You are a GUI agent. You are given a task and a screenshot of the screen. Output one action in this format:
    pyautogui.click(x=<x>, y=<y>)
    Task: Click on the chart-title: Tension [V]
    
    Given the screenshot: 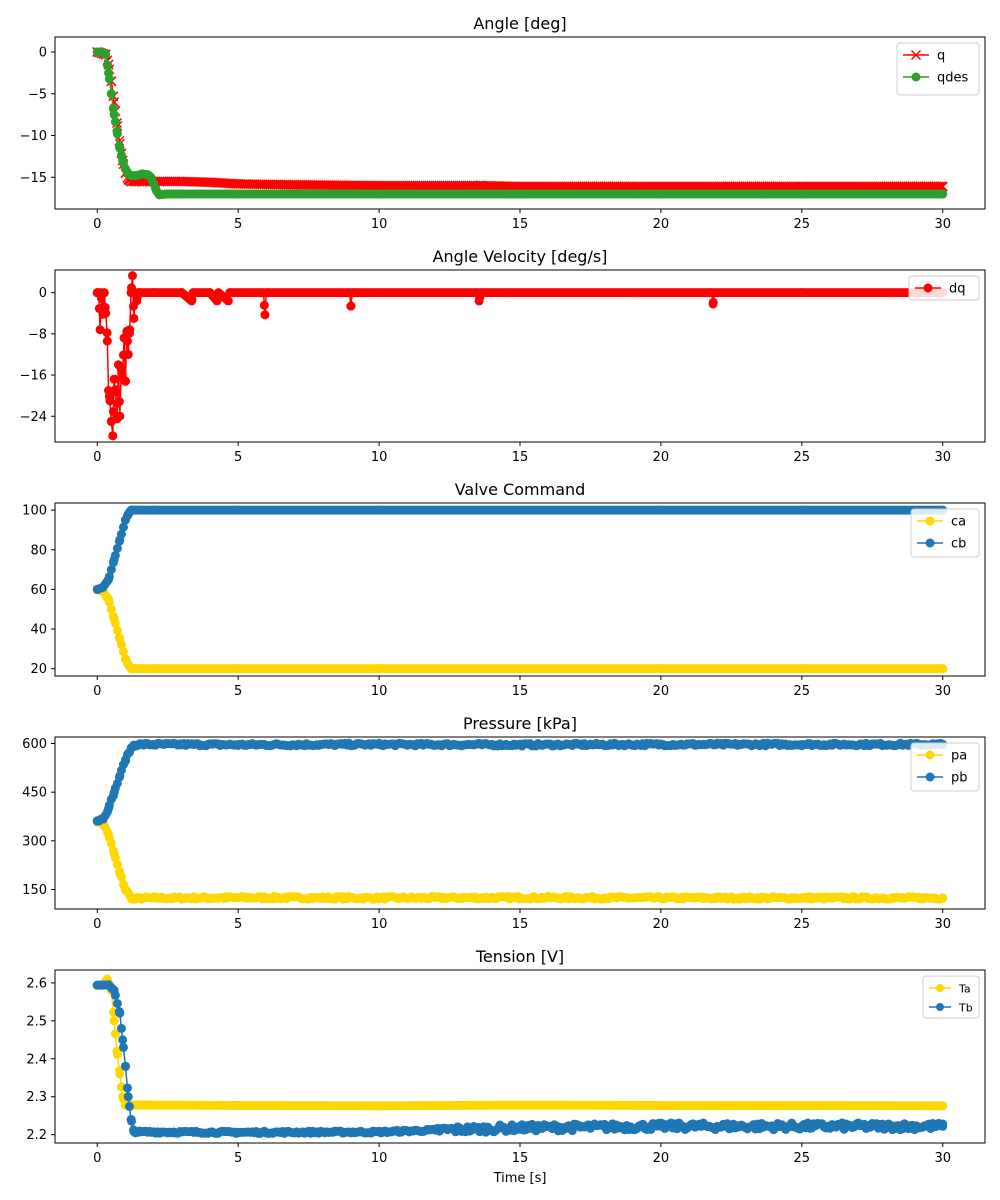 What is the action you would take?
    pyautogui.click(x=519, y=956)
    